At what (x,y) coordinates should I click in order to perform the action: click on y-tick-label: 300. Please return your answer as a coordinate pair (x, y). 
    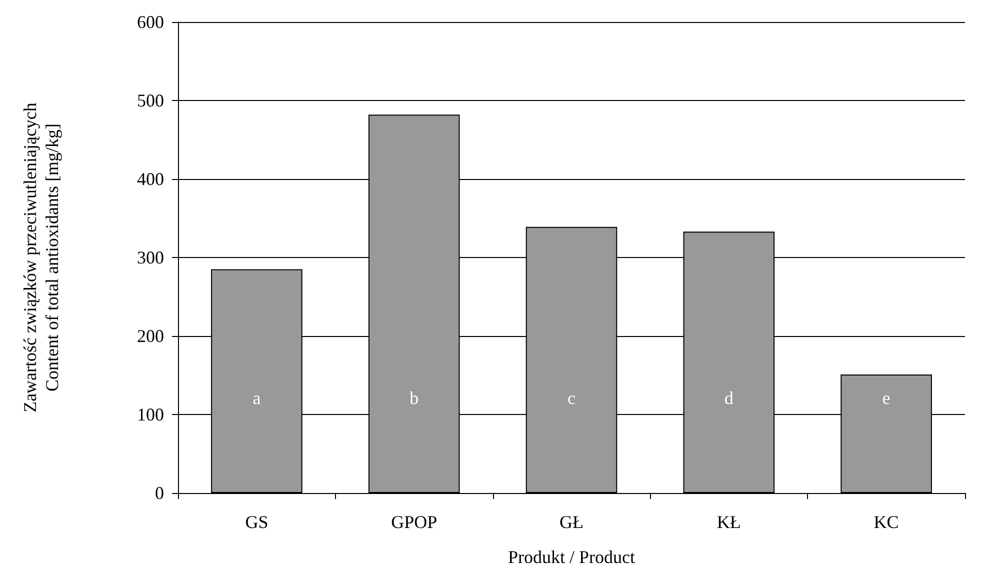
    Looking at the image, I should click on (150, 258).